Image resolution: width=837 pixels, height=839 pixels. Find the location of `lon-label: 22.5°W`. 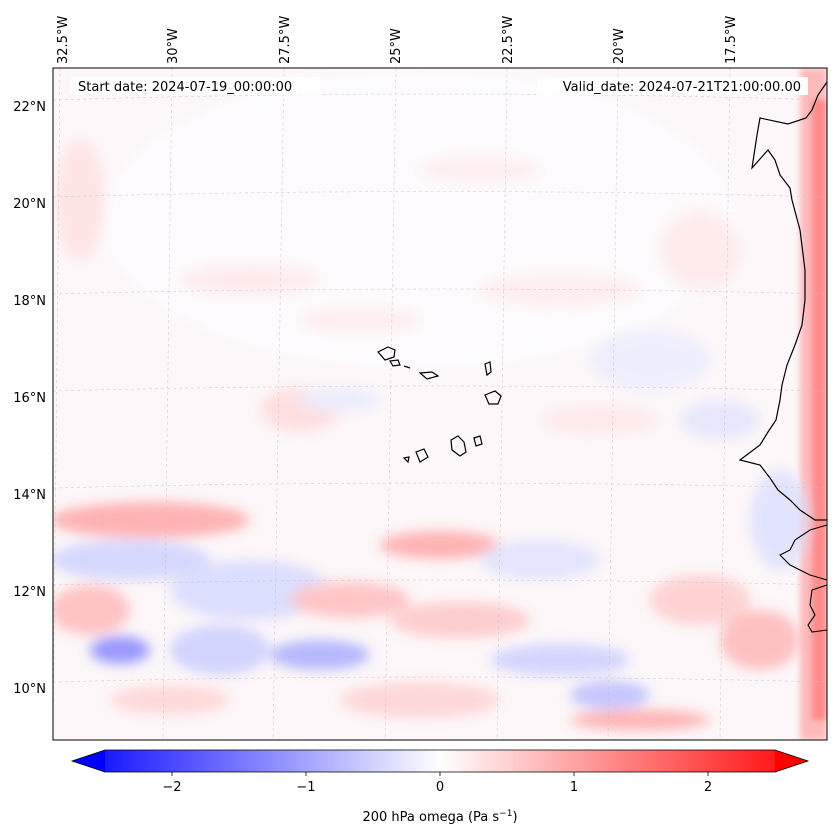

lon-label: 22.5°W is located at coordinates (508, 40).